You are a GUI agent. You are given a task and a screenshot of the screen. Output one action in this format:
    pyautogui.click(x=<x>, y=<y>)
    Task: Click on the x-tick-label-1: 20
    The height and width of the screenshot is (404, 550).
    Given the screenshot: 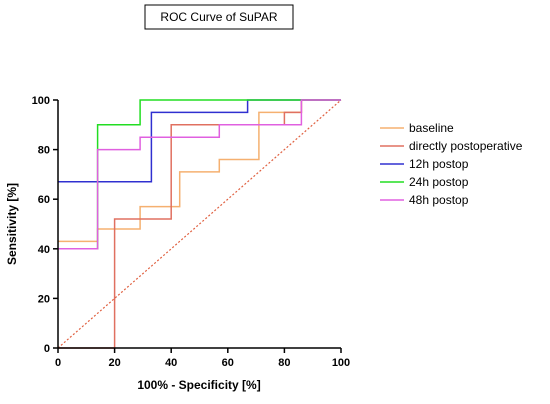 What is the action you would take?
    pyautogui.click(x=114, y=363)
    